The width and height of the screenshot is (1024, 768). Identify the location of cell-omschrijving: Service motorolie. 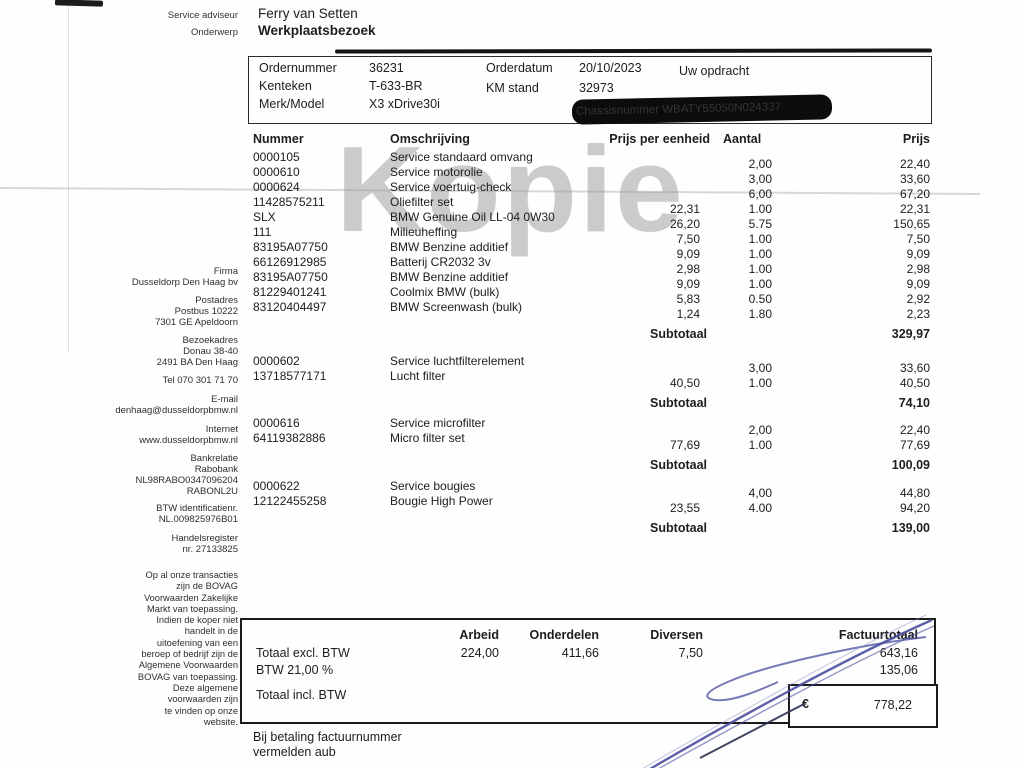
(436, 172).